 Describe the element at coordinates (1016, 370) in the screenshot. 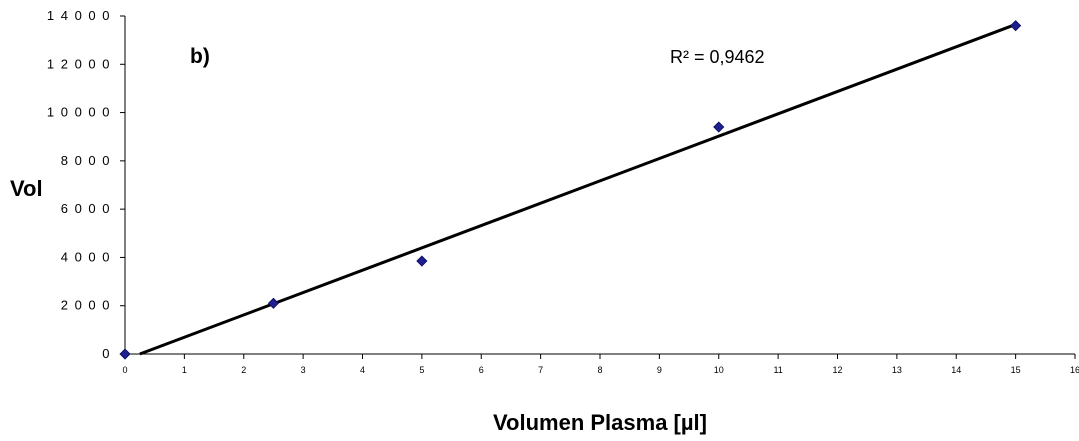

I see `x-tick-label: 15` at that location.